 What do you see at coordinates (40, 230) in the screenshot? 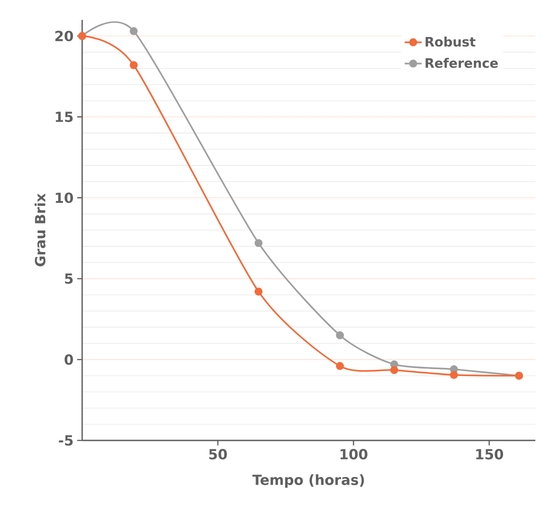
I see `y-axis-title: Grau Brix` at bounding box center [40, 230].